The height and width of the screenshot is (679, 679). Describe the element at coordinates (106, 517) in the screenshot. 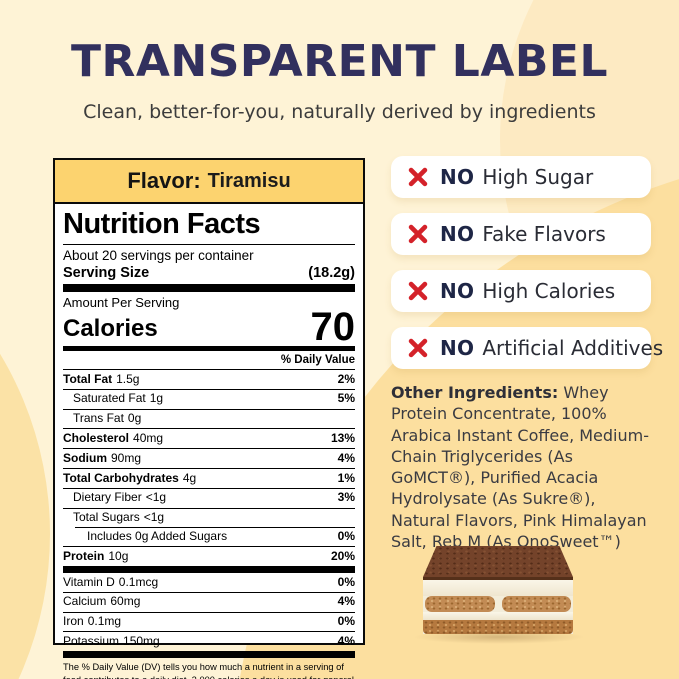

I see `nutrient-name: Total Sugars` at that location.